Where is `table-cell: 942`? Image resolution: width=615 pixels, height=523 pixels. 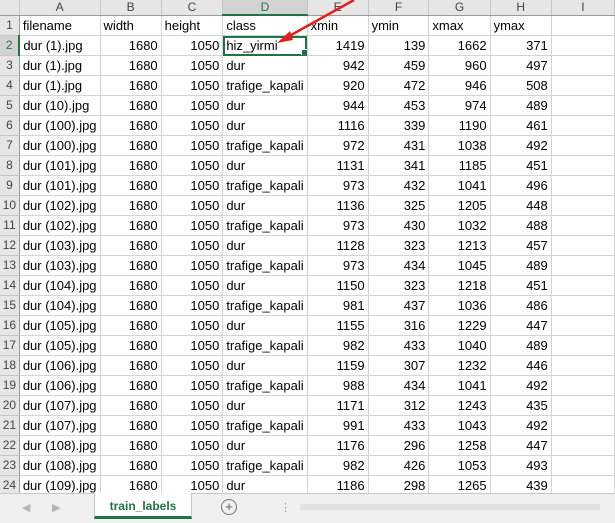
table-cell: 942 is located at coordinates (338, 65).